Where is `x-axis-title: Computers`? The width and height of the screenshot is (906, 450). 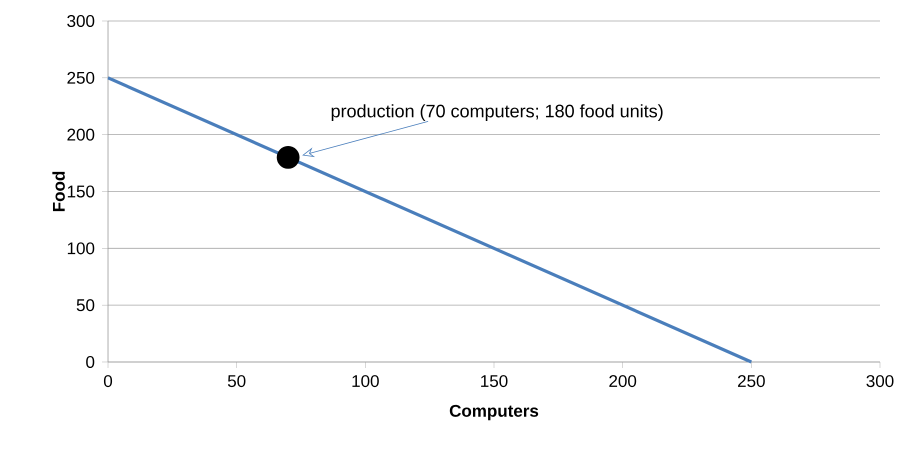 x-axis-title: Computers is located at coordinates (494, 412).